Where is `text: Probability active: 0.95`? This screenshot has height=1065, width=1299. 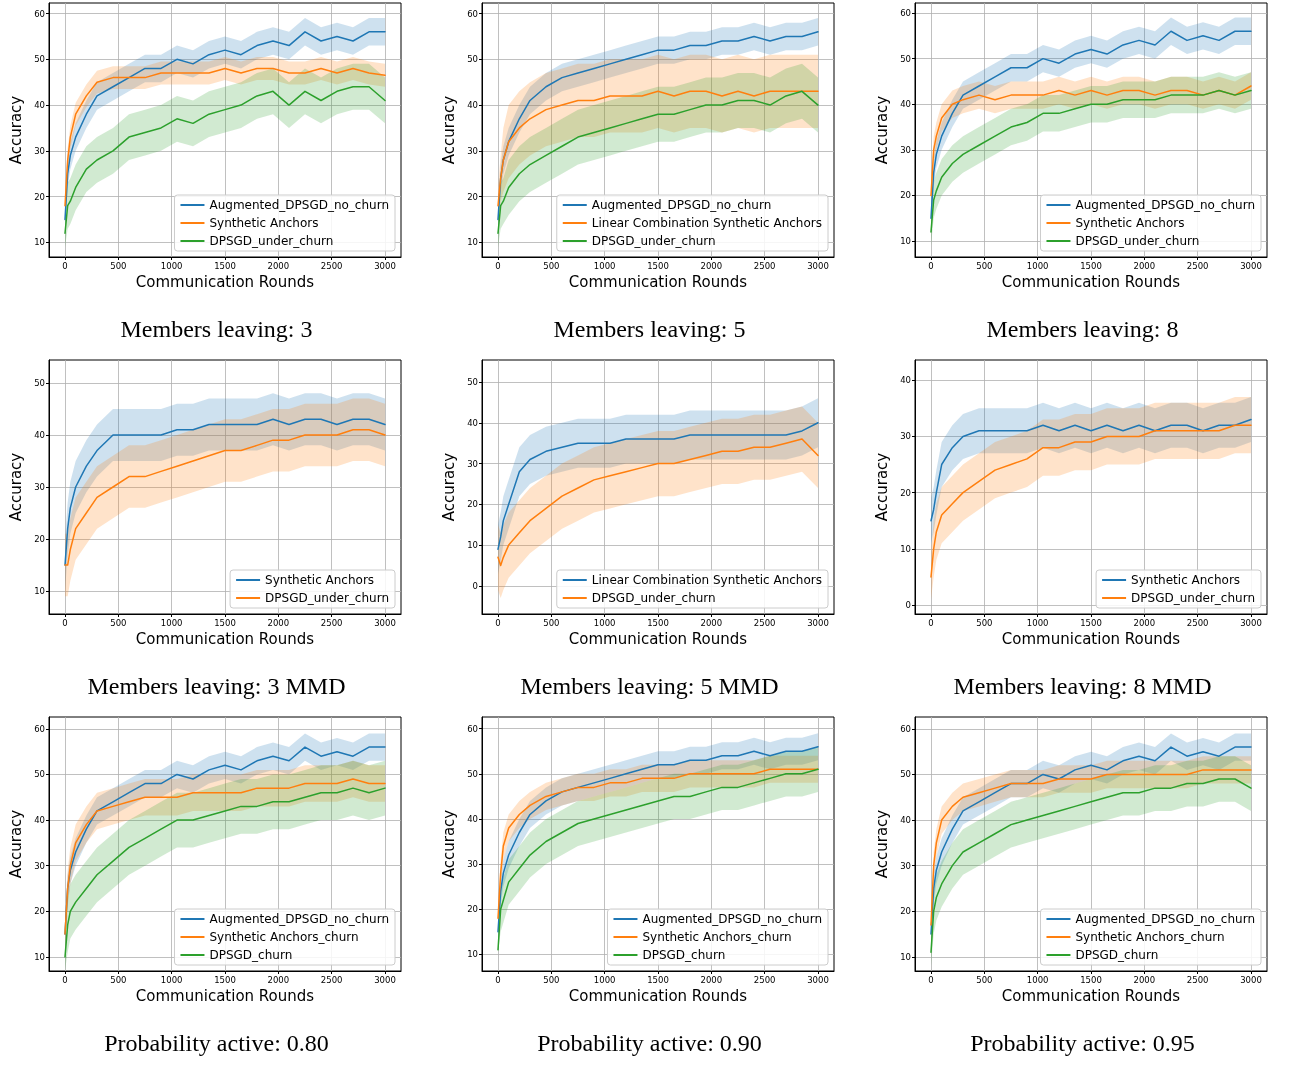 text: Probability active: 0.95 is located at coordinates (1082, 1043).